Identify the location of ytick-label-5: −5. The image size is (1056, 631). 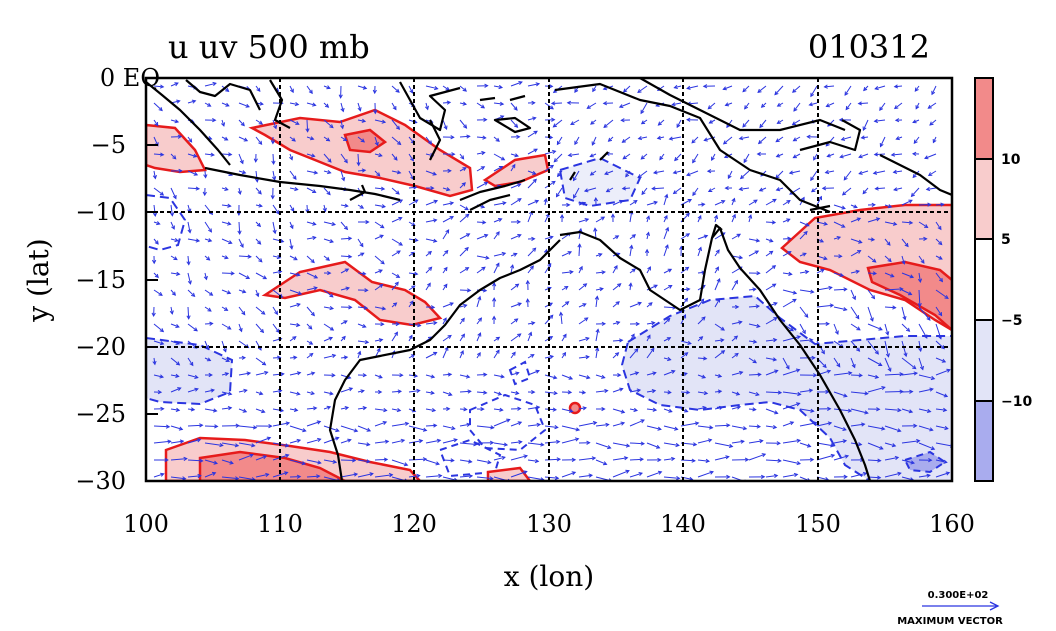
(108, 145).